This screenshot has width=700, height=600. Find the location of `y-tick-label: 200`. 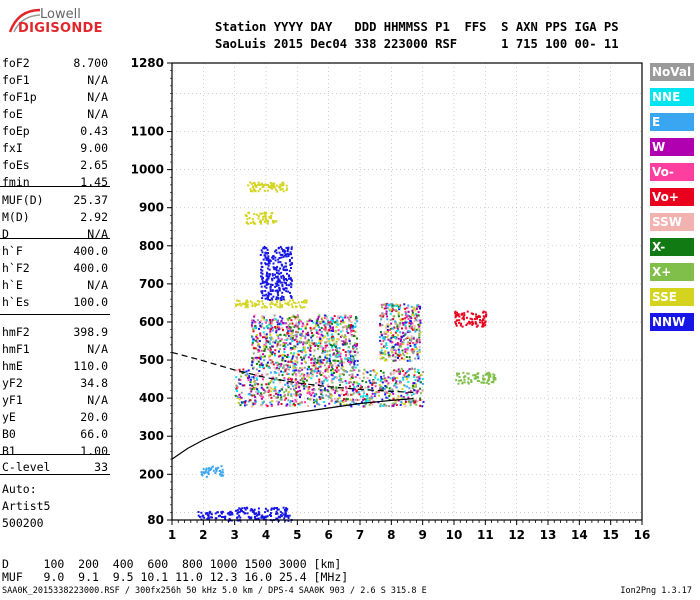

y-tick-label: 200 is located at coordinates (151, 474).